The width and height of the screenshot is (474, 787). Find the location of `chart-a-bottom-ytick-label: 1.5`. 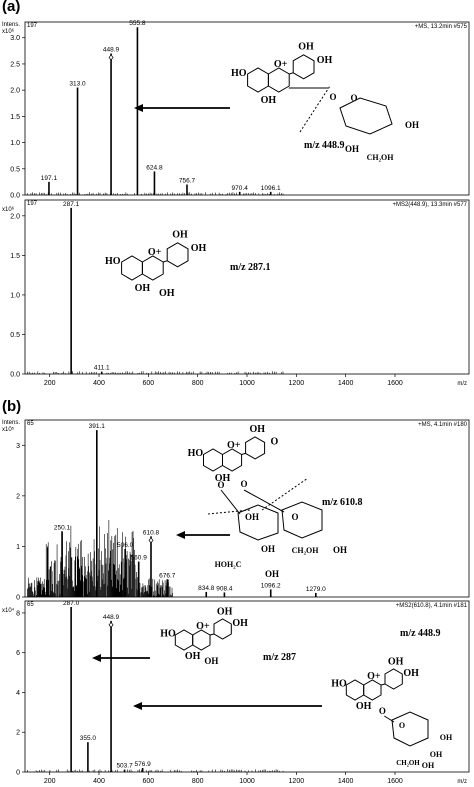

chart-a-bottom-ytick-label: 1.5 is located at coordinates (15, 256).